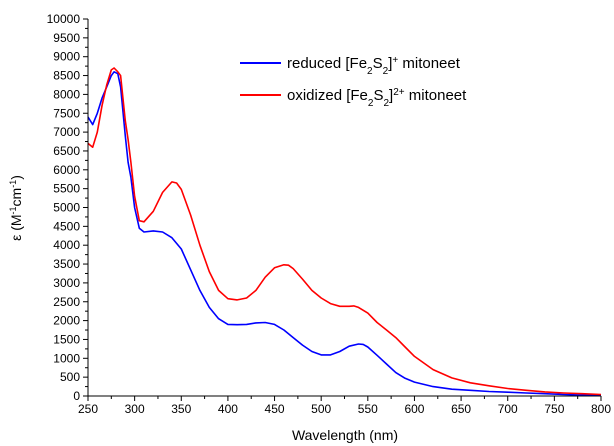  I want to click on x-tick-label: 350, so click(181, 409).